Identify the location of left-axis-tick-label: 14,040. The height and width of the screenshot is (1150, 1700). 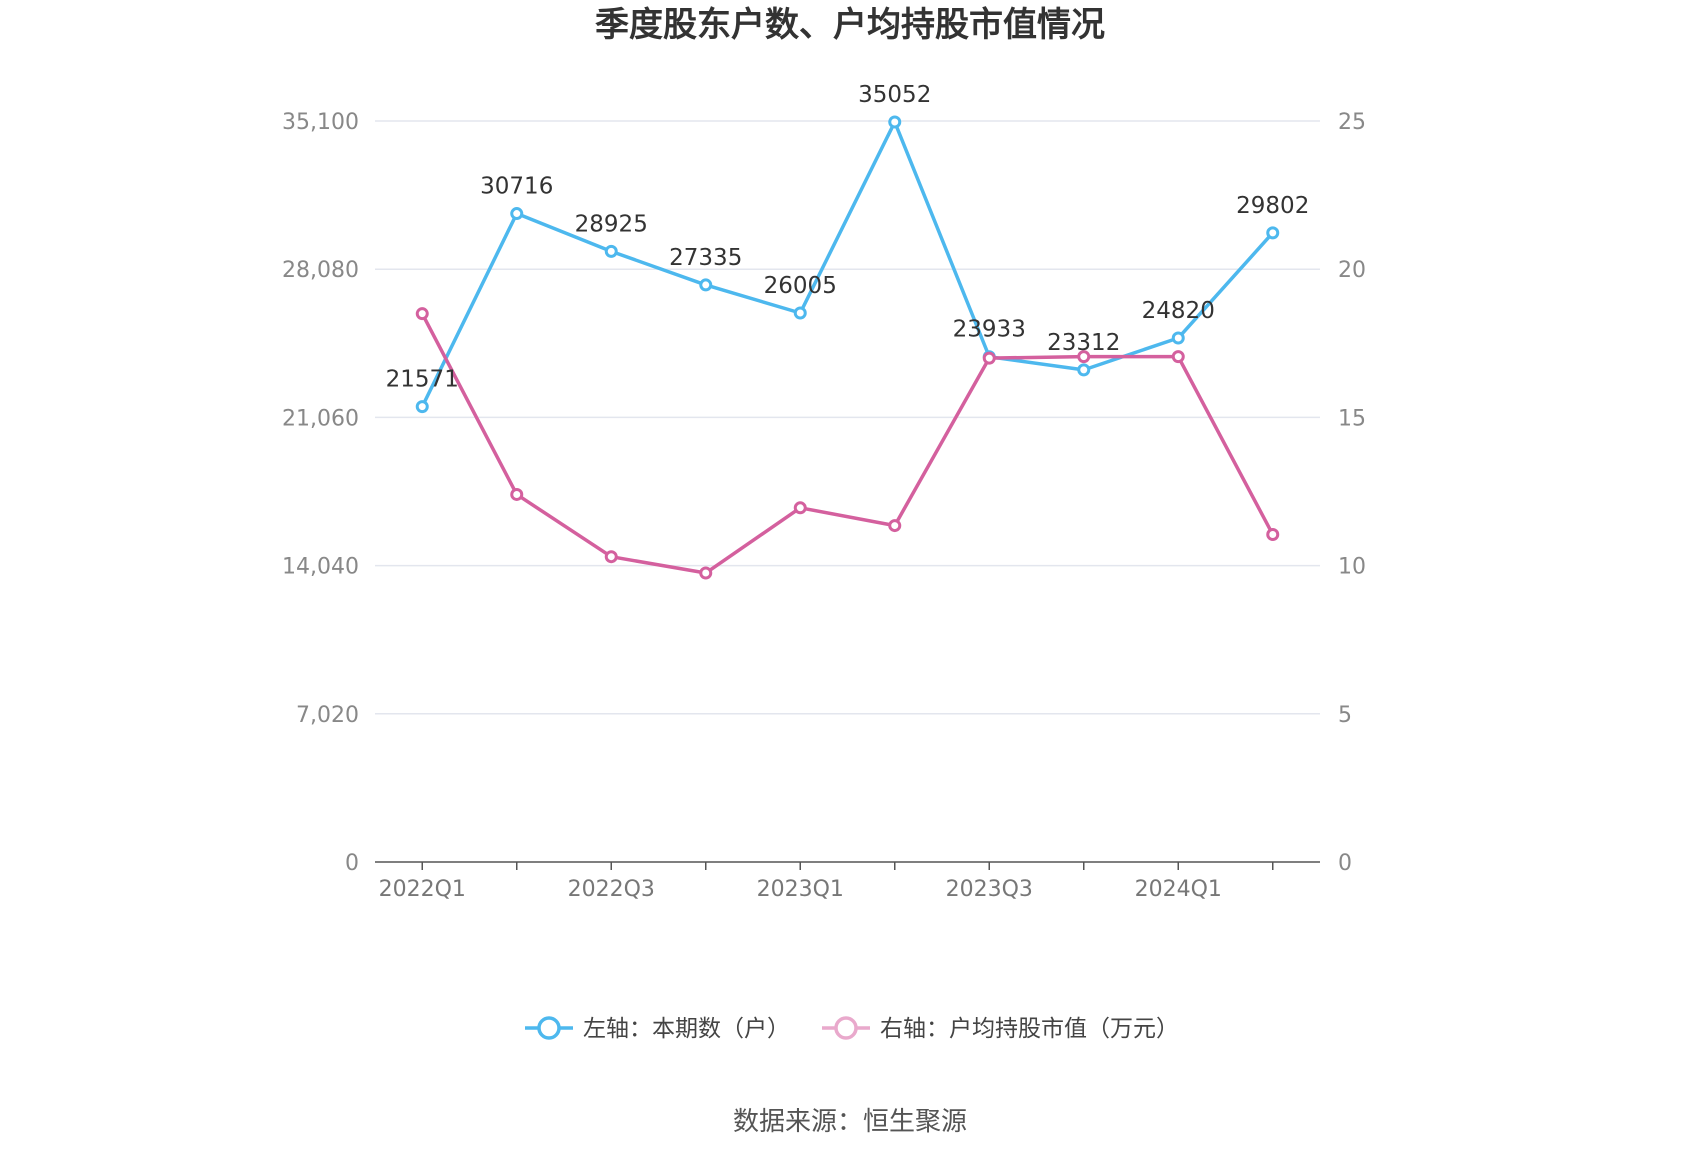
(320, 567).